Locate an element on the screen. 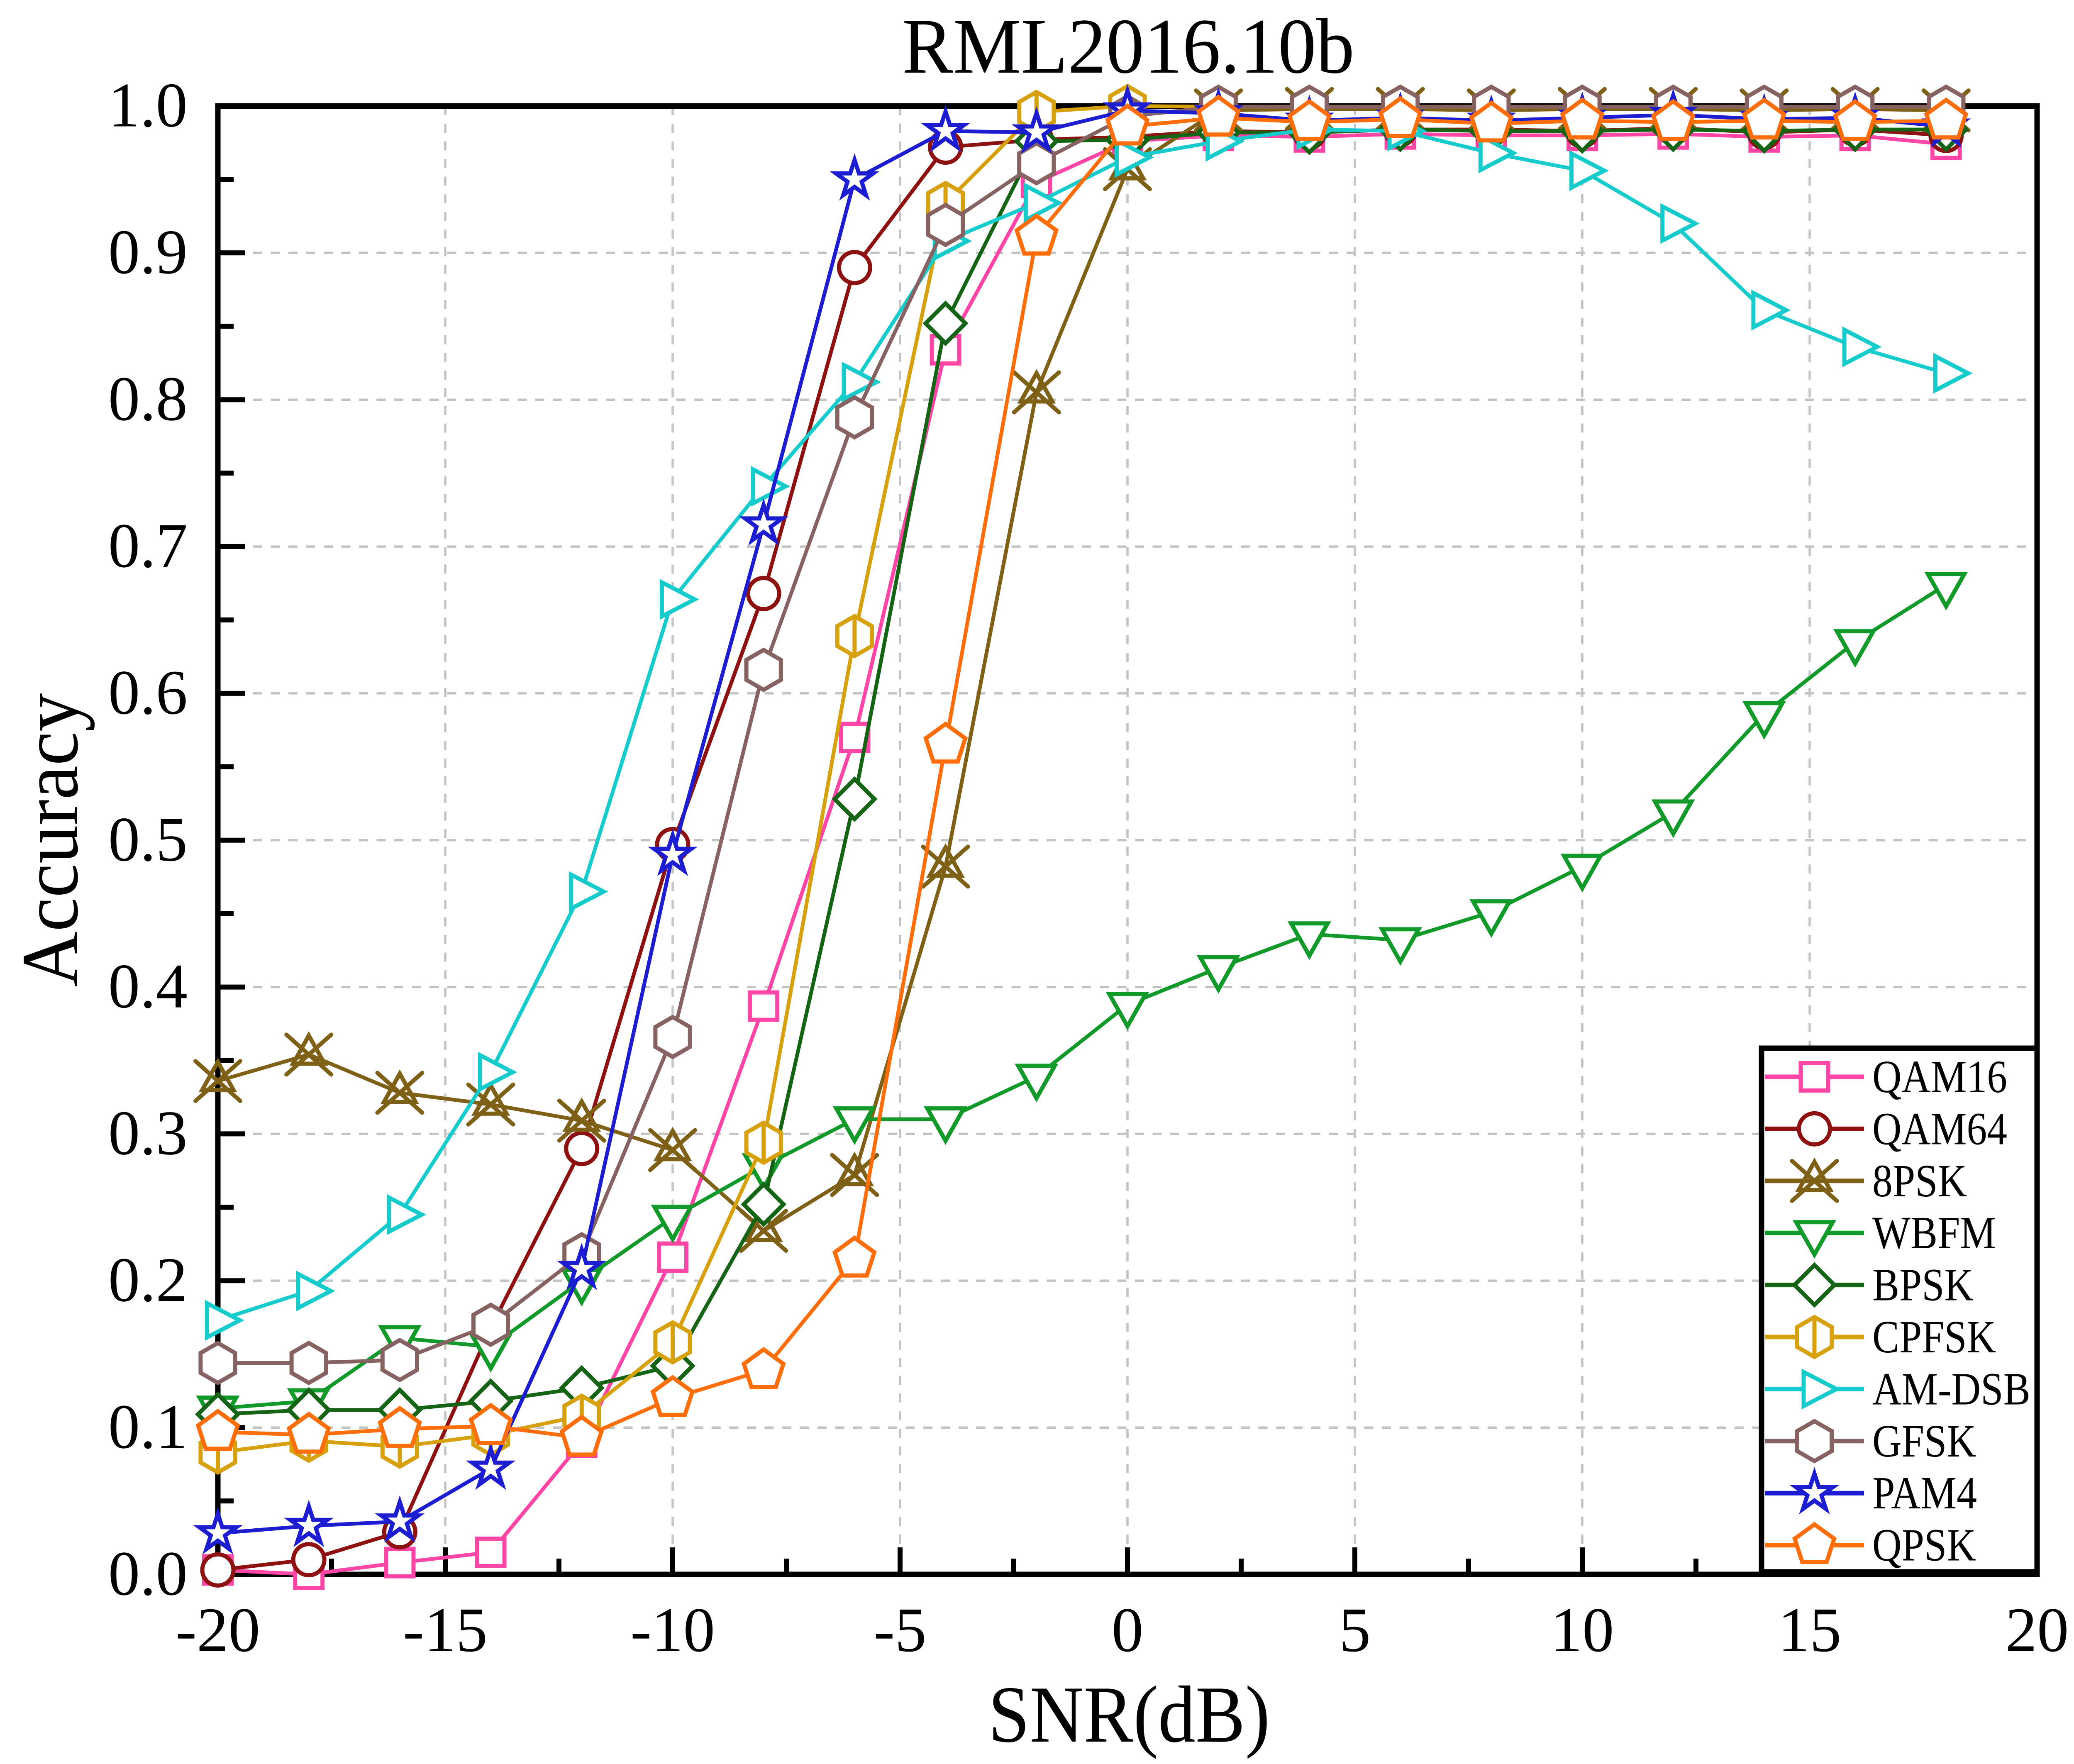  svg-text: QAM16 is located at coordinates (1939, 1077).